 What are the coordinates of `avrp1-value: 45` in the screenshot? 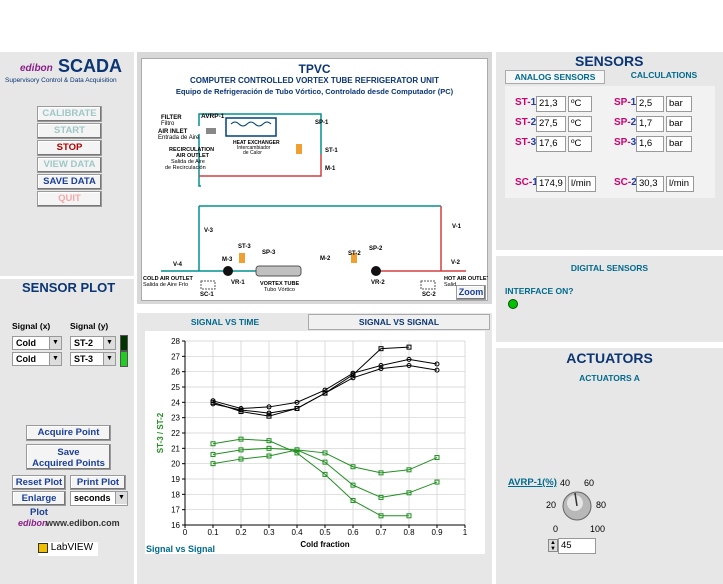 It's located at (577, 546).